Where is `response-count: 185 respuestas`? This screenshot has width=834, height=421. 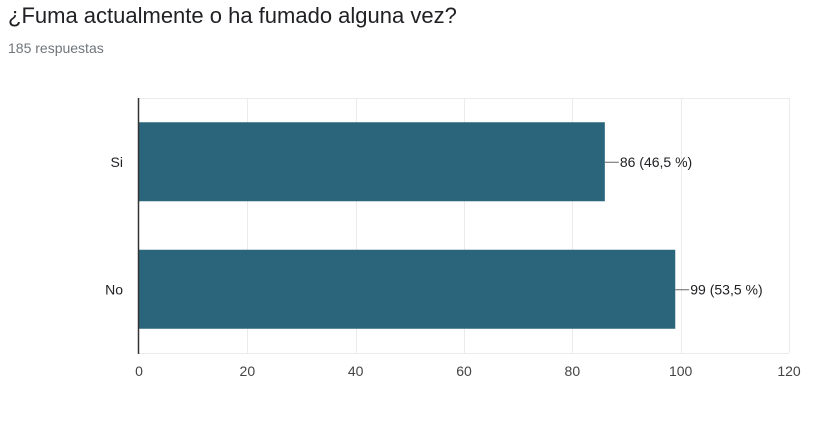
response-count: 185 respuestas is located at coordinates (56, 48).